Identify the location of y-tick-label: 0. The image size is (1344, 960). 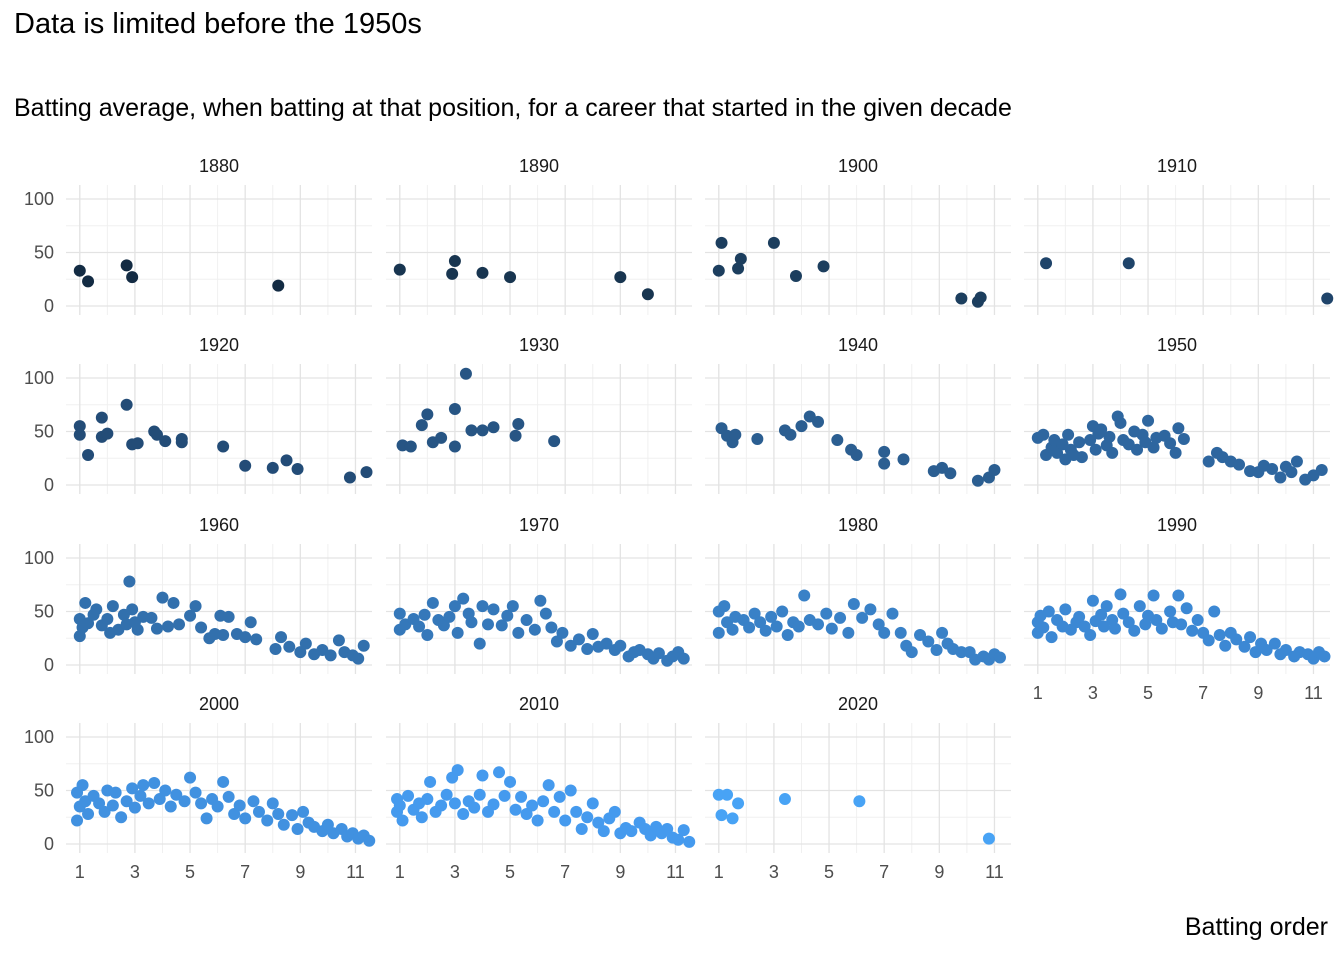
(49, 844).